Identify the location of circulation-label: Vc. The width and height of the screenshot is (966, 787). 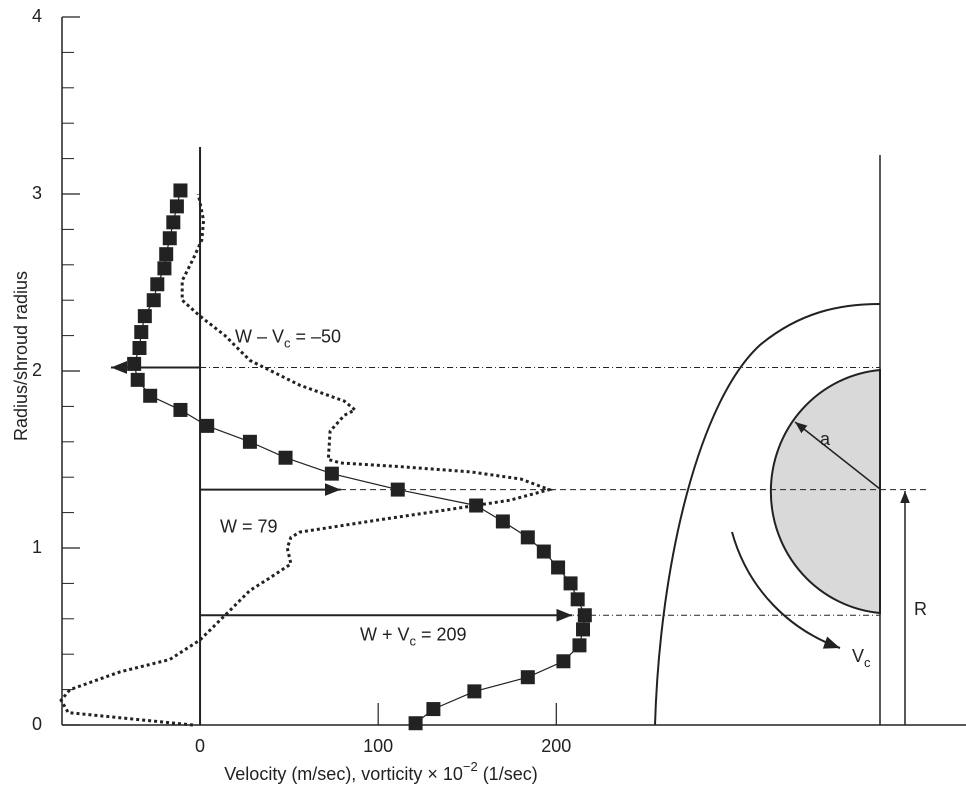
(861, 658).